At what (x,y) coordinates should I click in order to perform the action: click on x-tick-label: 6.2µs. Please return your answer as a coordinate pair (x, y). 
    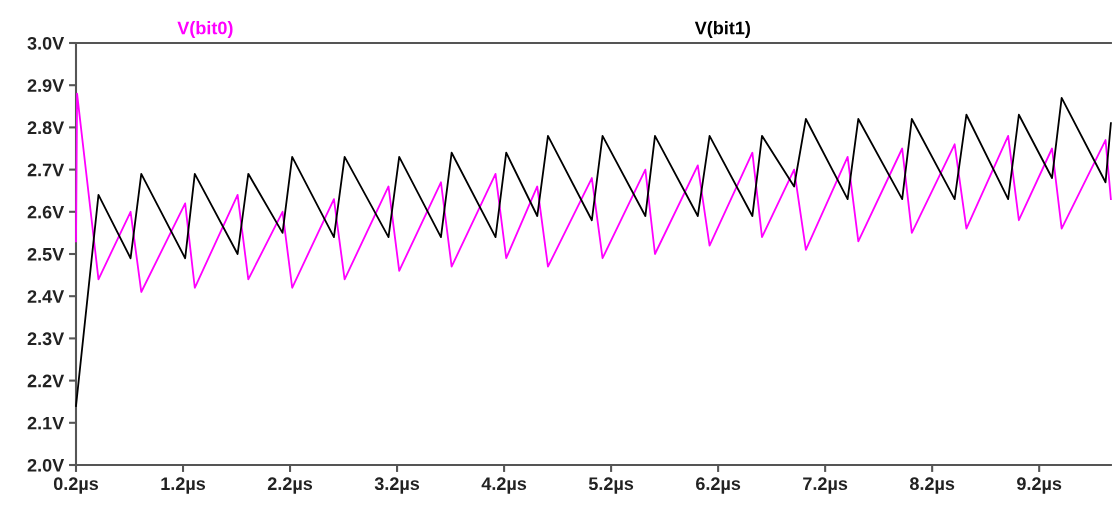
    Looking at the image, I should click on (718, 485).